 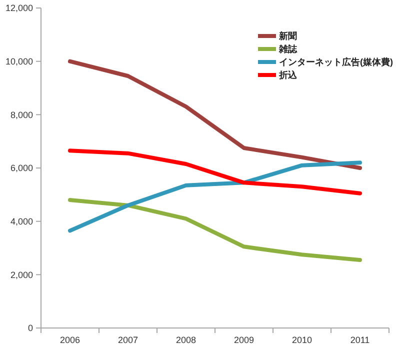 What do you see at coordinates (21, 168) in the screenshot?
I see `y-tick-label: 6,000` at bounding box center [21, 168].